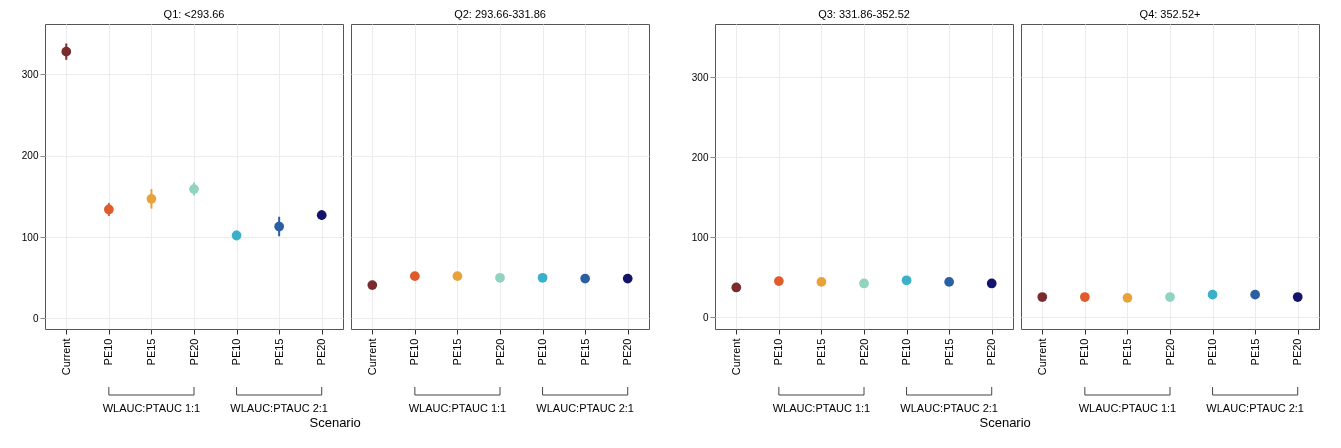 The width and height of the screenshot is (1341, 448). What do you see at coordinates (500, 14) in the screenshot?
I see `chart-title: Q2: 293.66-331.86` at bounding box center [500, 14].